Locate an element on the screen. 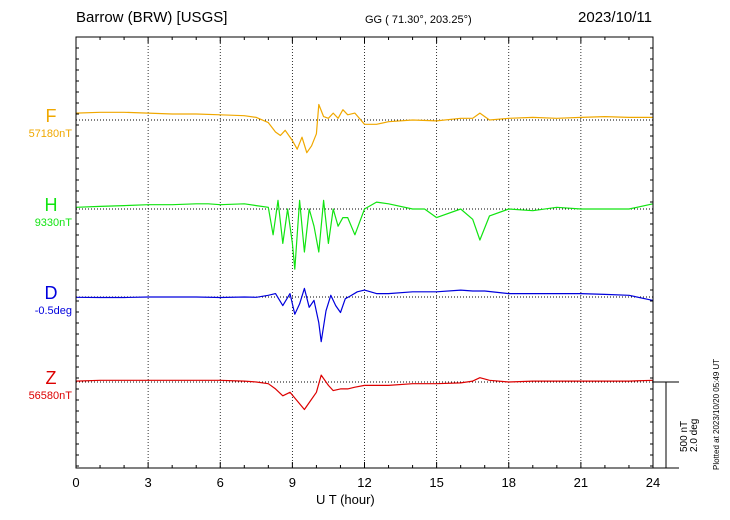 This screenshot has width=730, height=520. baseline-value-h: 9330nT is located at coordinates (53, 223).